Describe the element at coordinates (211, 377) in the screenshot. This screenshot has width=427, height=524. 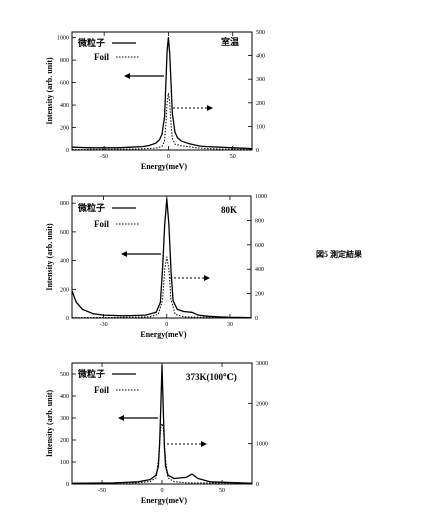
I see `condition-label: 373K(100℃)` at that location.